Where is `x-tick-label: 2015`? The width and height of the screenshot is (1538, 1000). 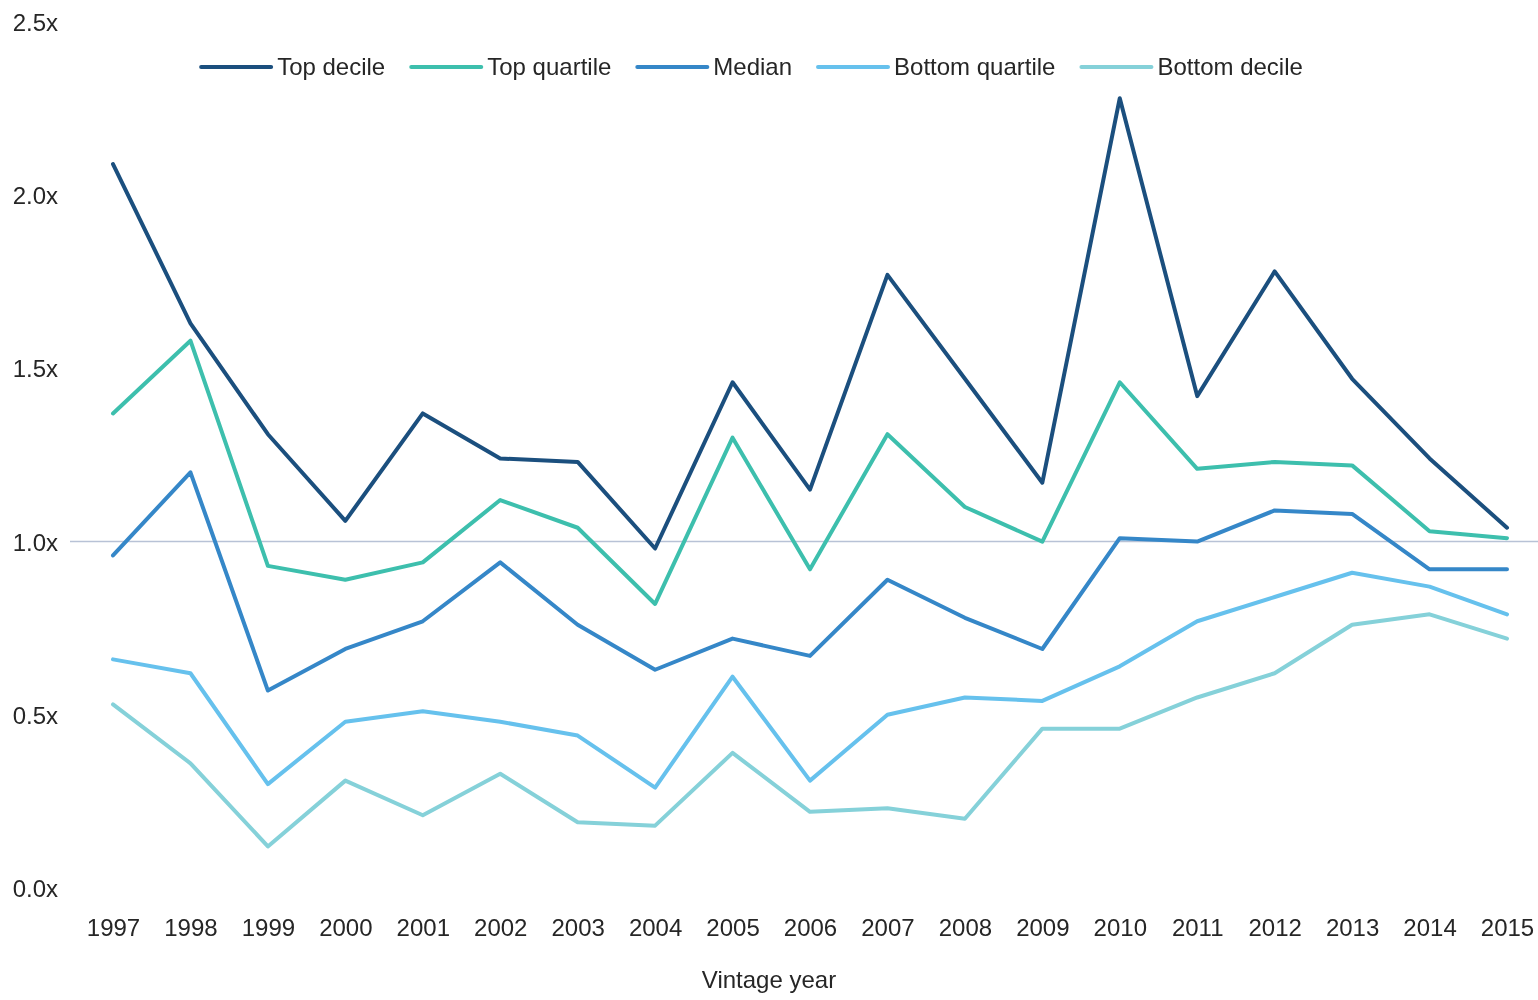
x-tick-label: 2015 is located at coordinates (1507, 928).